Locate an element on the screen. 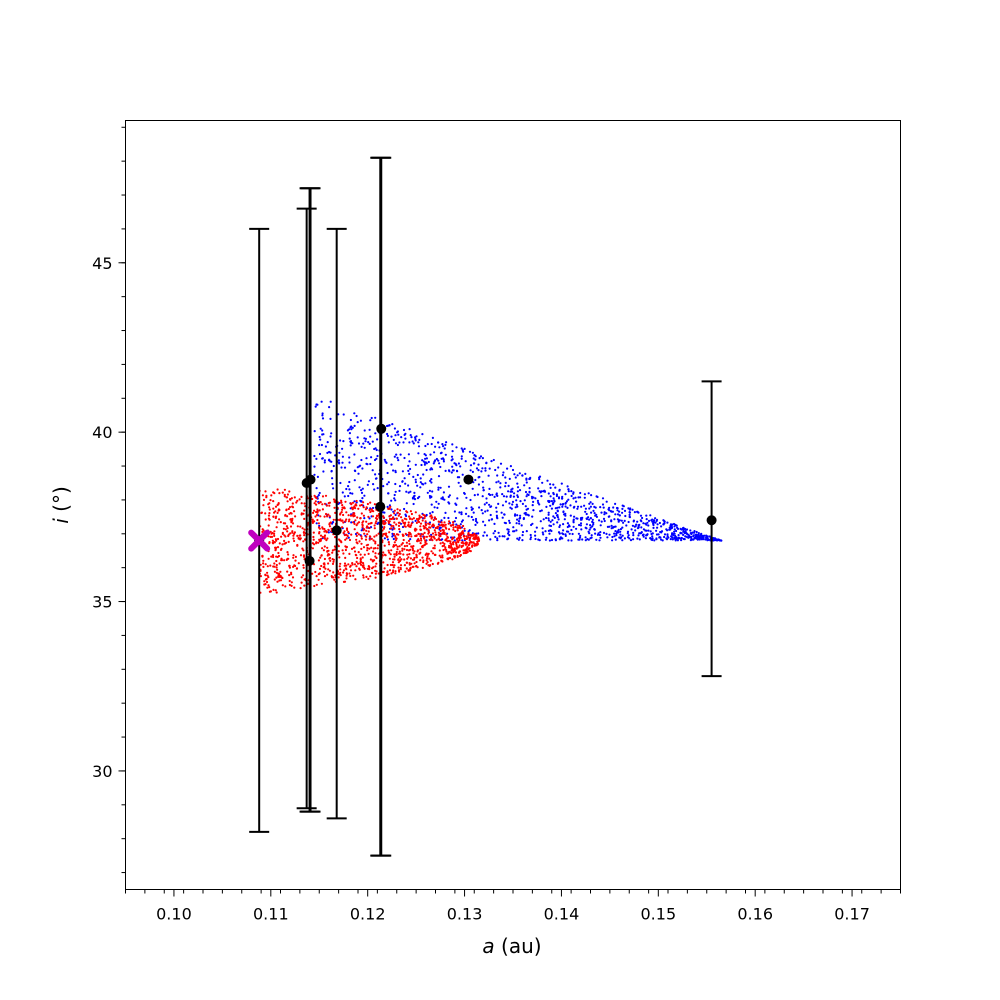 Image resolution: width=1000 pixels, height=1000 pixels. x-tick-label: 0.17 is located at coordinates (852, 914).